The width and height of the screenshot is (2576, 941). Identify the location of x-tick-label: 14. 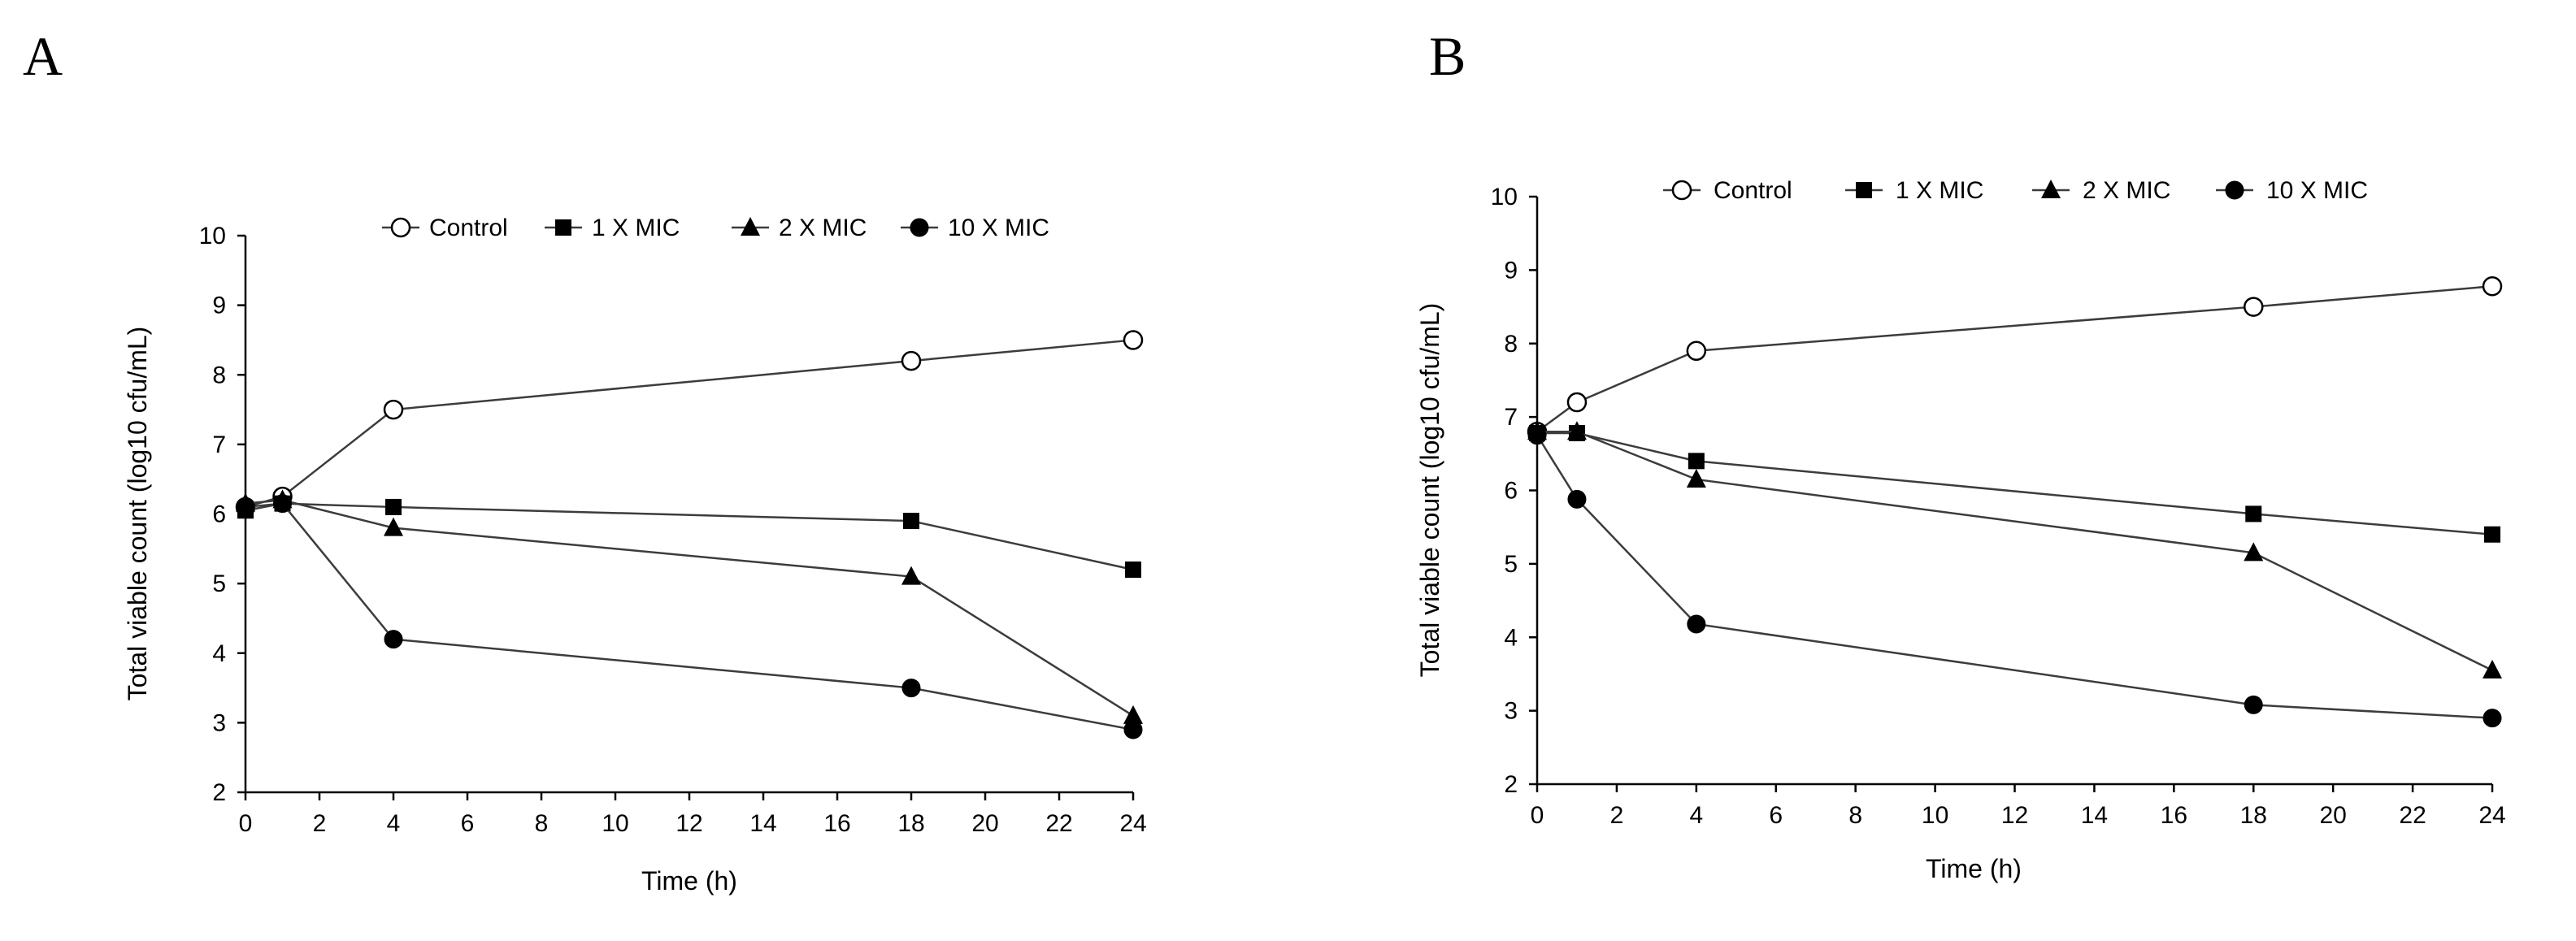
(2094, 815).